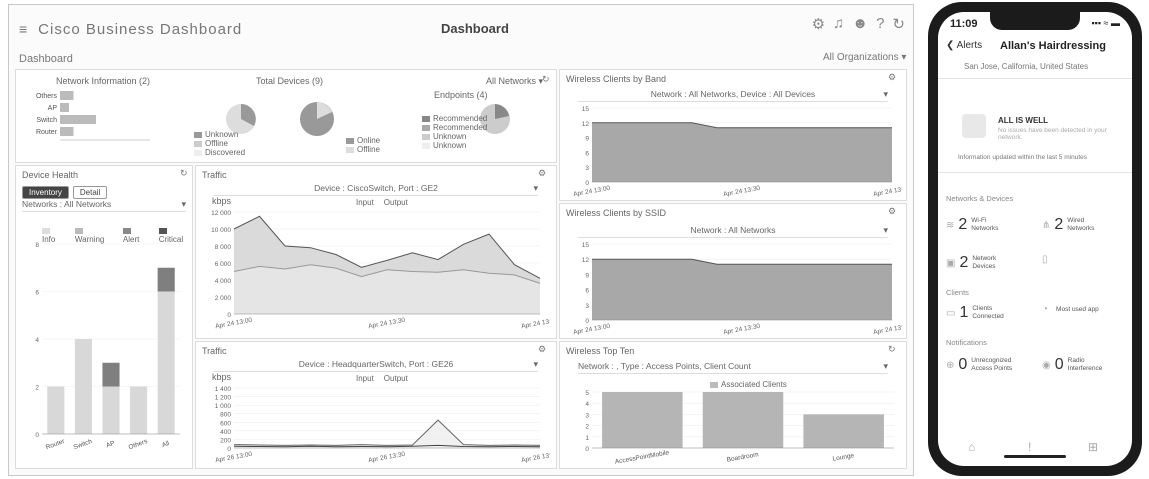  Describe the element at coordinates (111, 374) in the screenshot. I see `bar-alert` at that location.